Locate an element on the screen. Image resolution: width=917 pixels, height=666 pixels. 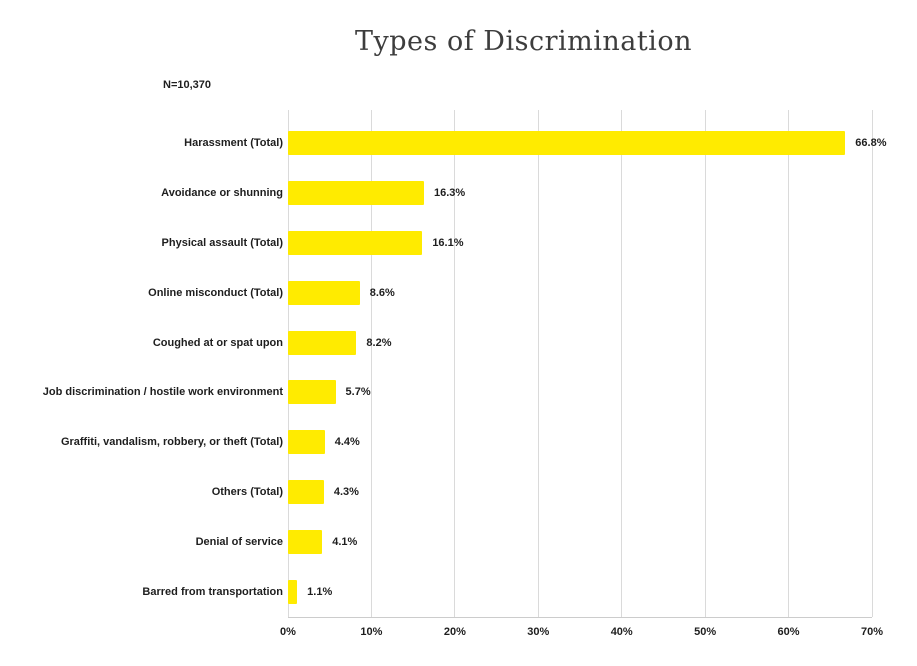
x-axis-tick-label: 0% is located at coordinates (288, 632).